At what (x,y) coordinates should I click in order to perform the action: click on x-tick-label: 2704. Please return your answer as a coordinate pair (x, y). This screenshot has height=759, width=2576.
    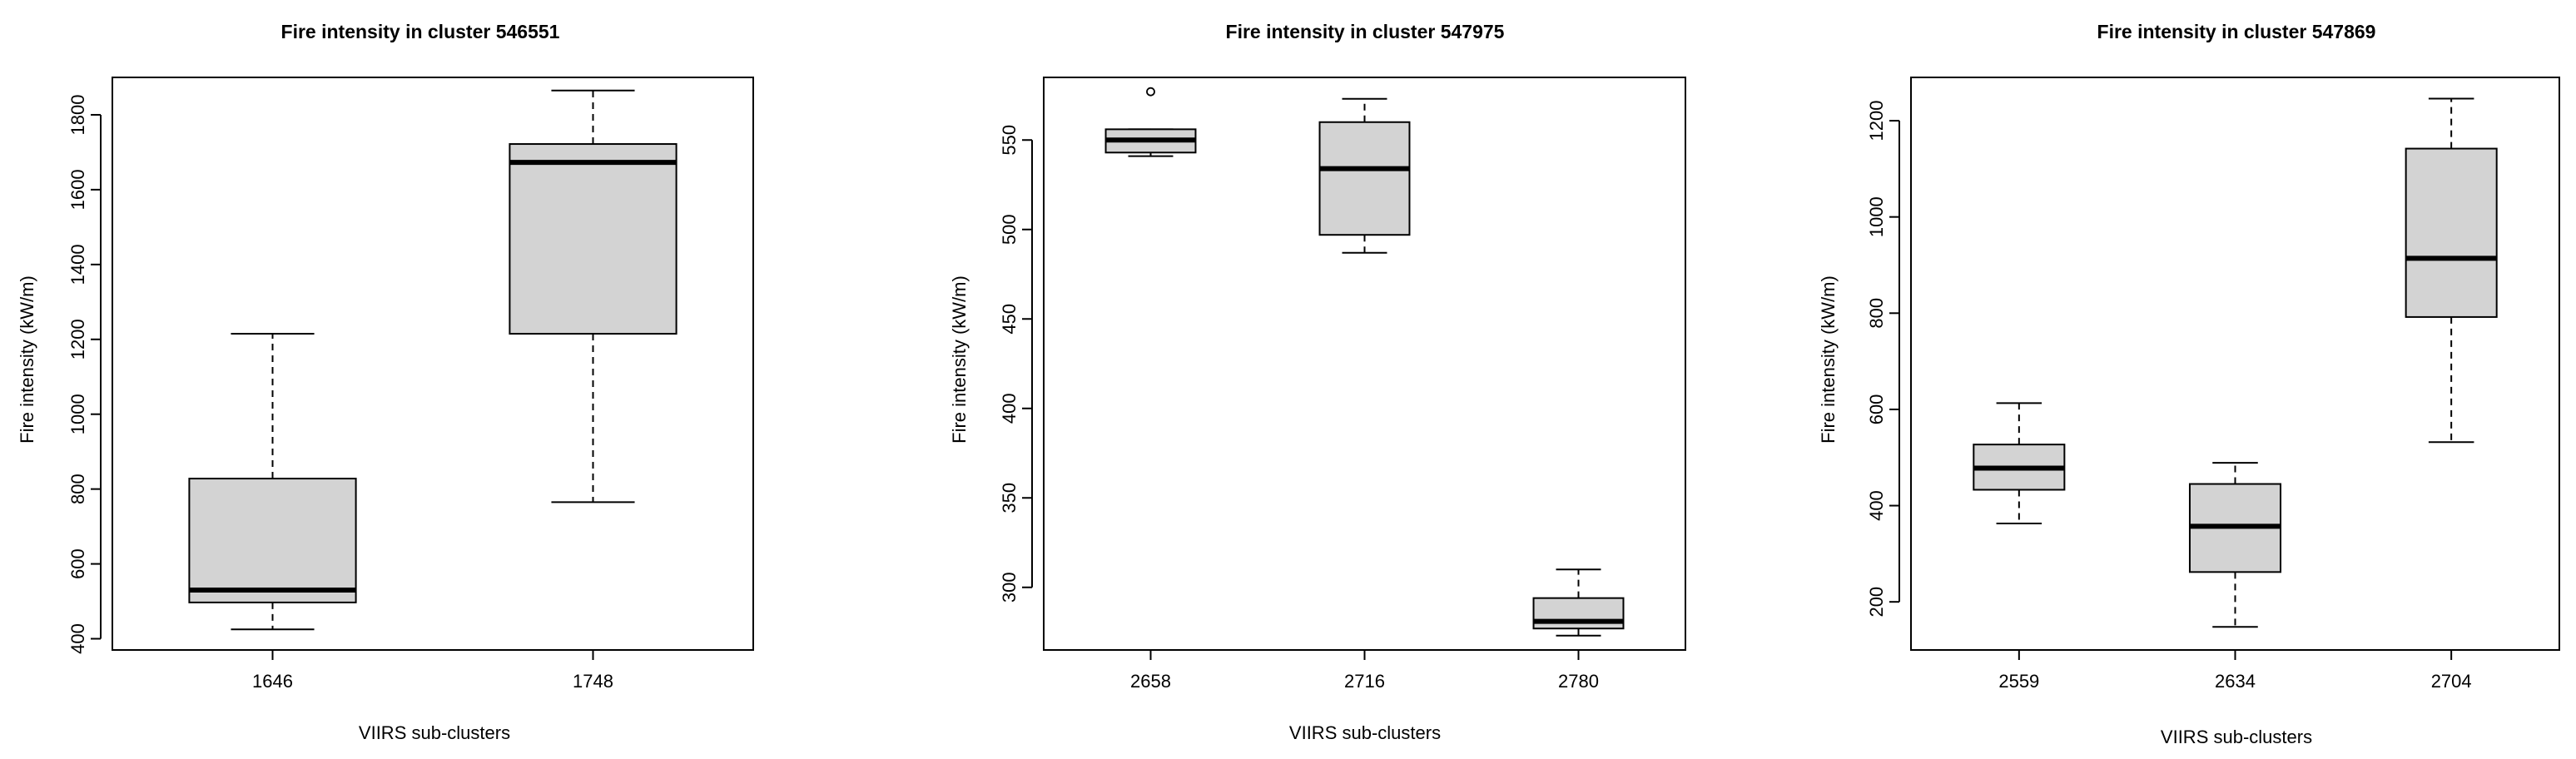
    Looking at the image, I should click on (2451, 681).